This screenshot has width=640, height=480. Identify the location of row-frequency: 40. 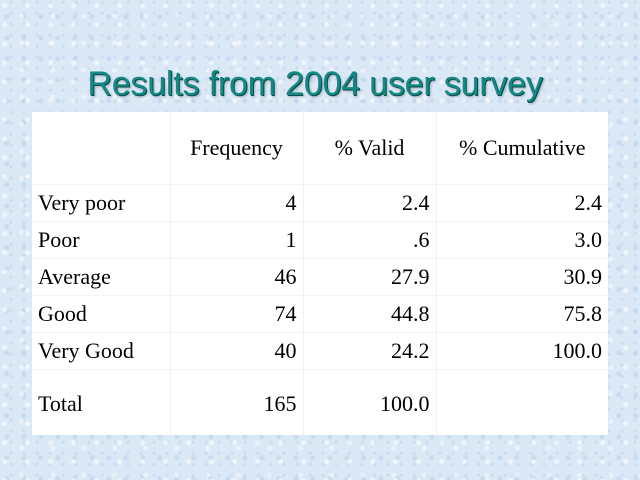
(237, 351).